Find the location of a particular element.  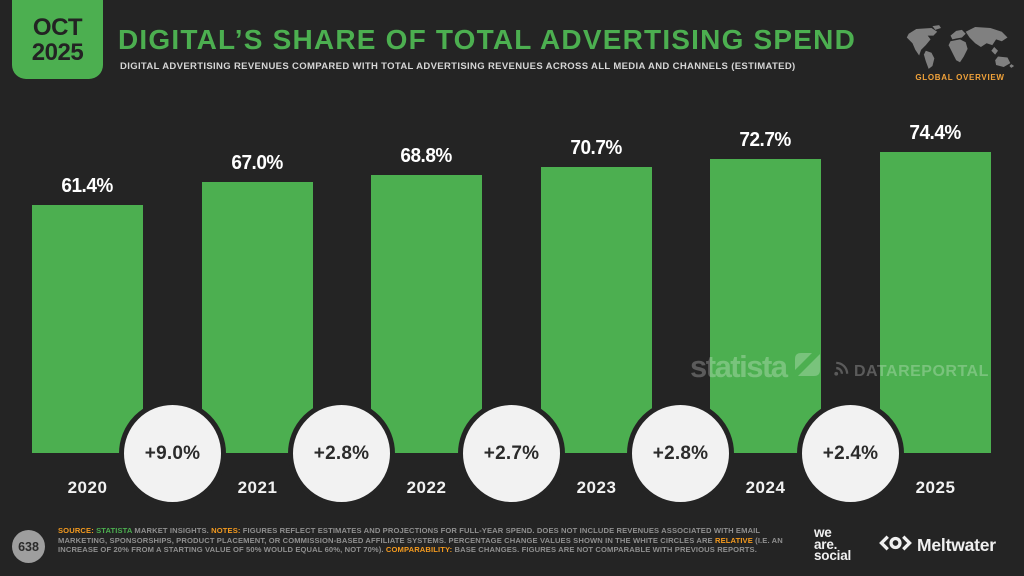

bar-2023 is located at coordinates (596, 310).